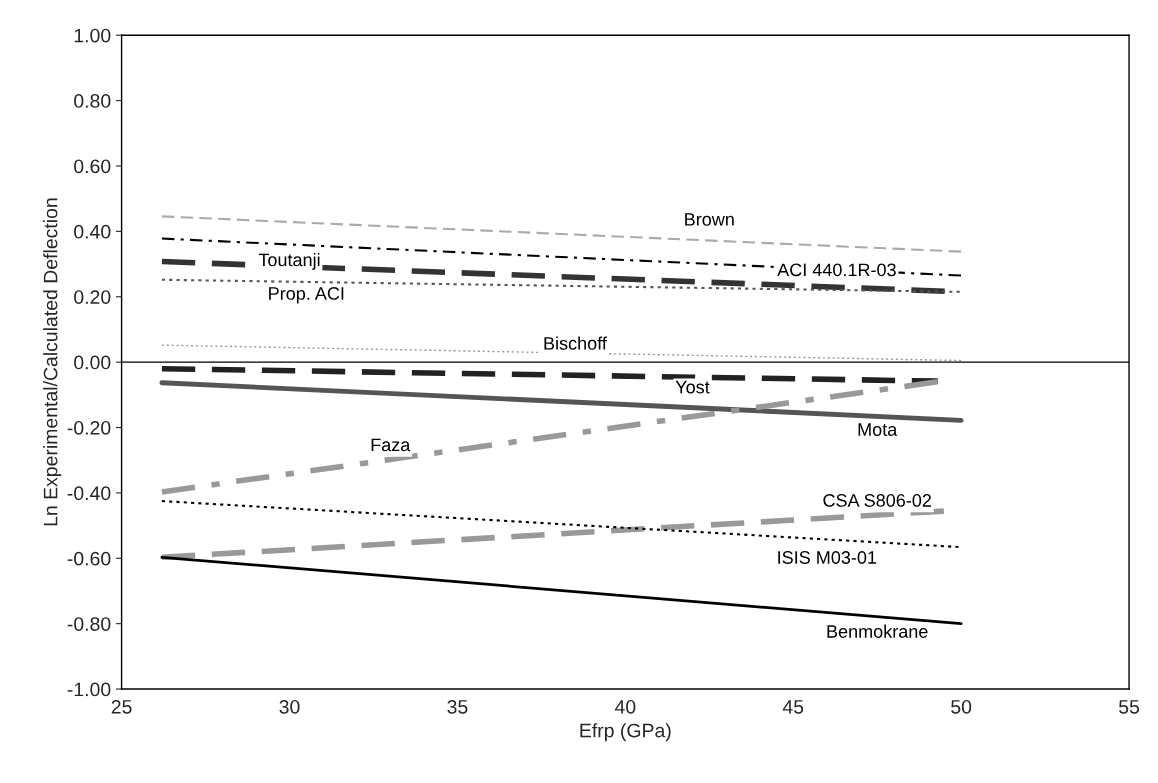  What do you see at coordinates (625, 706) in the screenshot?
I see `x-tick-label: 40` at bounding box center [625, 706].